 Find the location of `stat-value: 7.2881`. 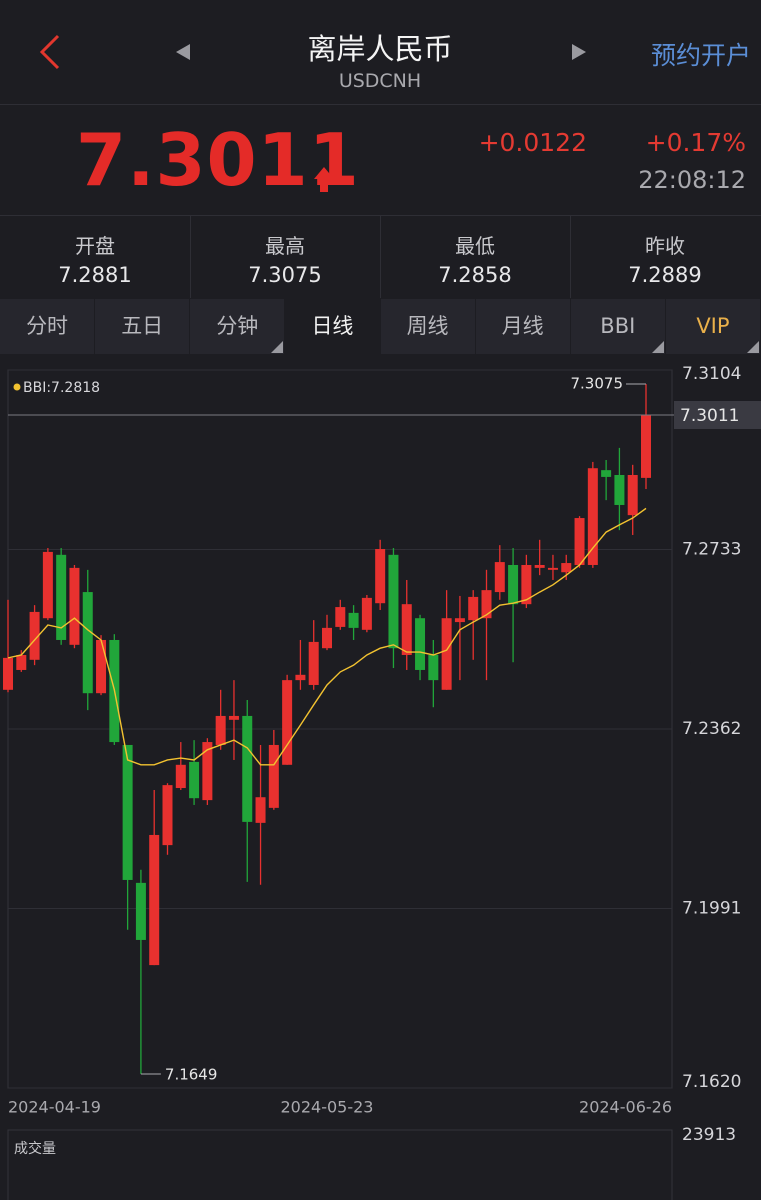

stat-value: 7.2881 is located at coordinates (95, 275).